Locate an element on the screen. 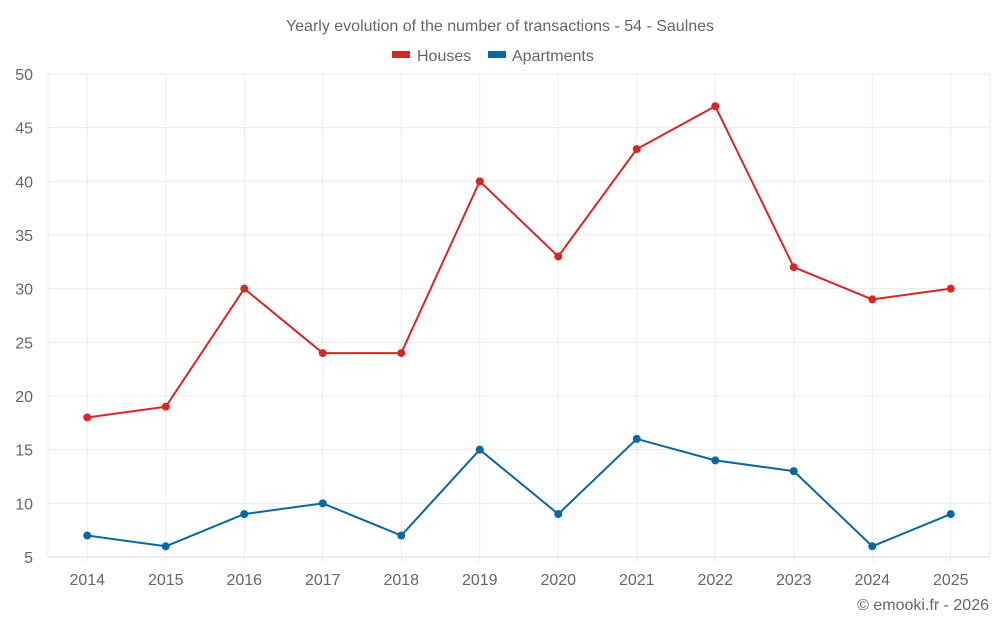 The image size is (1000, 625). y-tick-label: 20 is located at coordinates (24, 397).